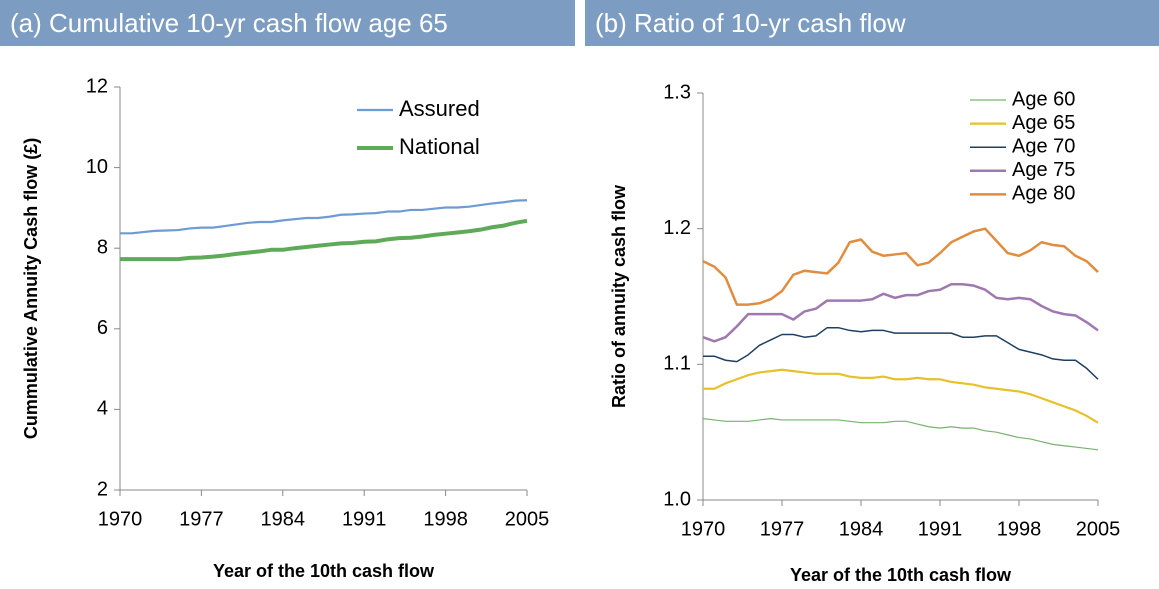  What do you see at coordinates (619, 296) in the screenshot?
I see `y-axis-title: Ratio of annuity cash flow` at bounding box center [619, 296].